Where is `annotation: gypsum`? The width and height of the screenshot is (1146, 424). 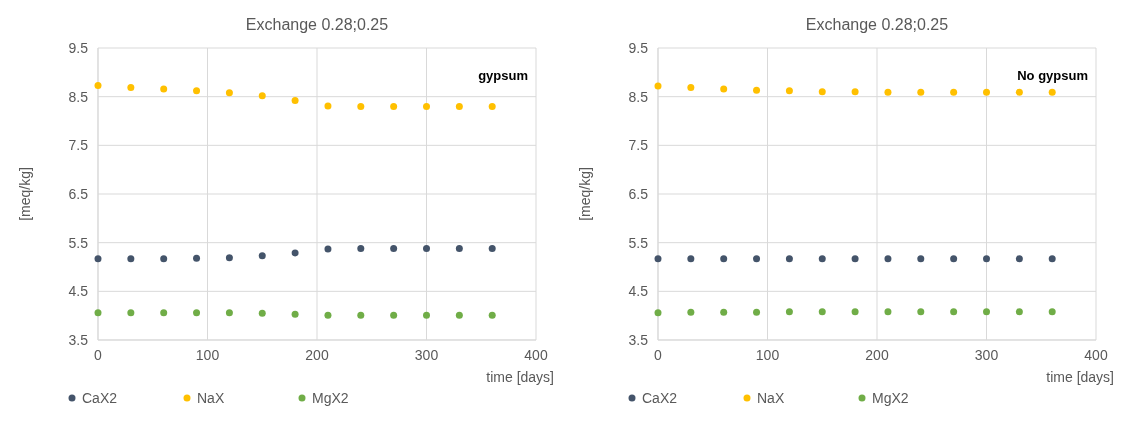 annotation: gypsum is located at coordinates (503, 75).